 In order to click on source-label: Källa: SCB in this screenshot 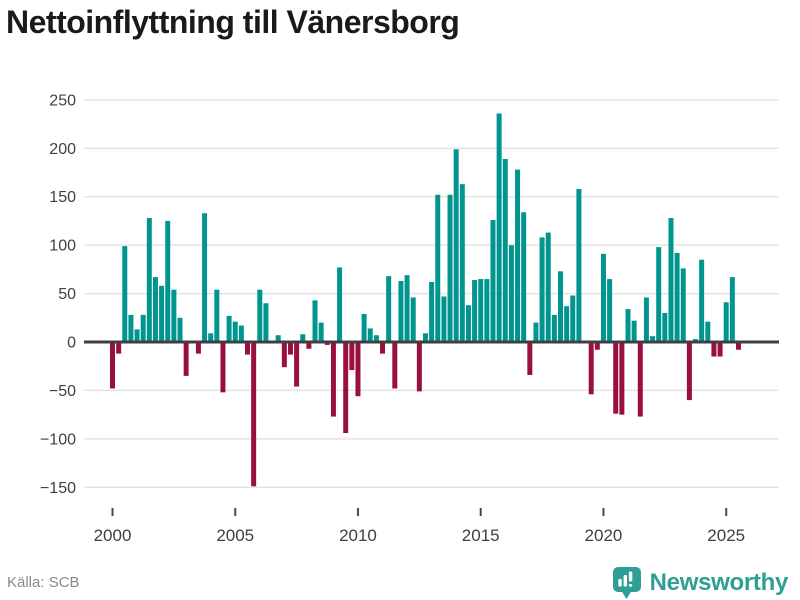, I will do `click(43, 582)`.